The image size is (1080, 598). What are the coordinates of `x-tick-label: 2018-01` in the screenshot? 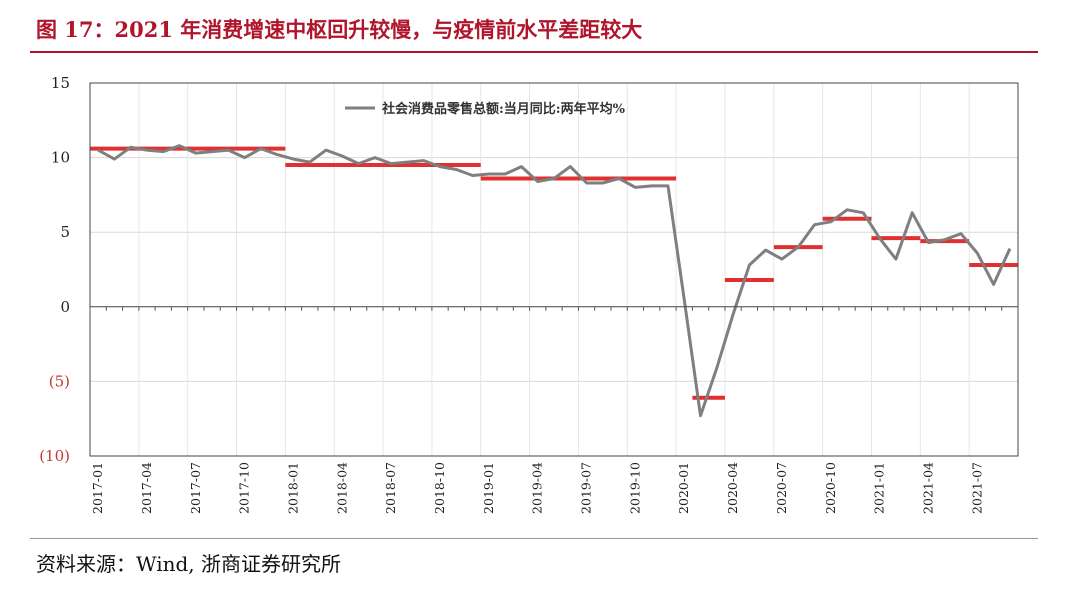 It's located at (293, 488).